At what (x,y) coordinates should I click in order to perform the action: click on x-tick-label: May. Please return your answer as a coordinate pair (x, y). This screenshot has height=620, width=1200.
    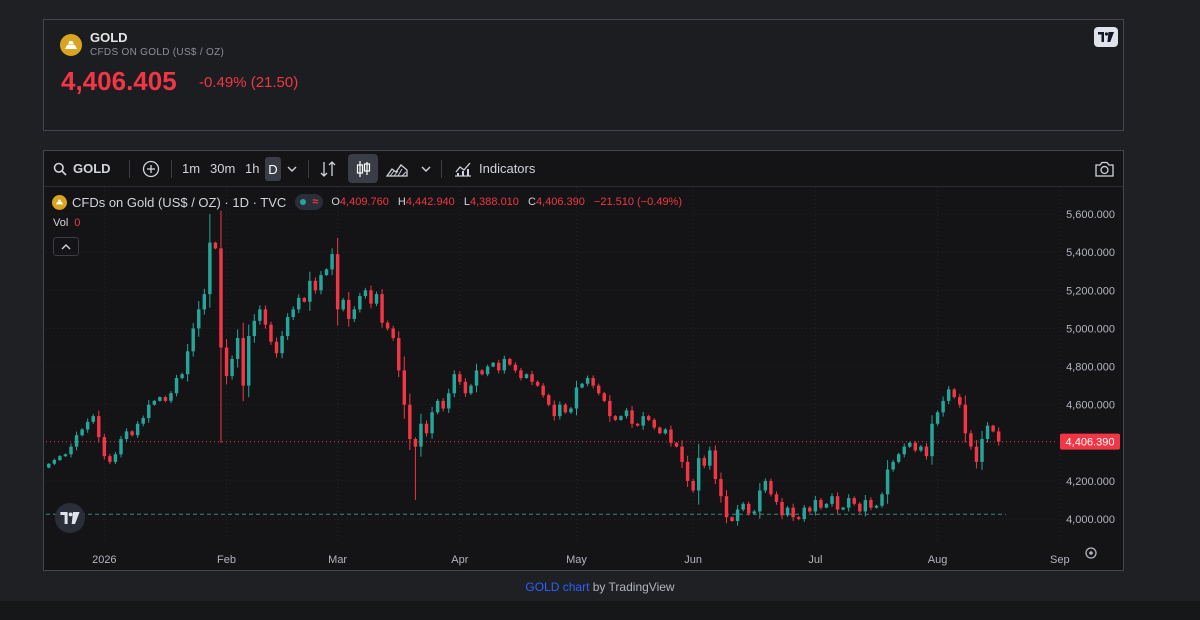
    Looking at the image, I should click on (576, 560).